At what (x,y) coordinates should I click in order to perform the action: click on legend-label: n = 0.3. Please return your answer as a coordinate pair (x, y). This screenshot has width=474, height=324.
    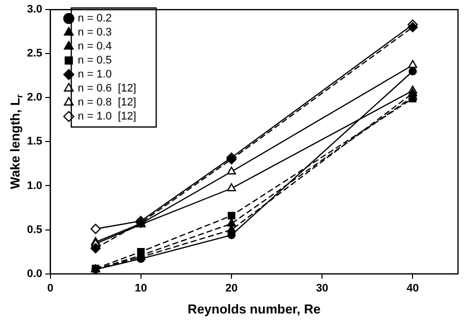
    Looking at the image, I should click on (95, 32).